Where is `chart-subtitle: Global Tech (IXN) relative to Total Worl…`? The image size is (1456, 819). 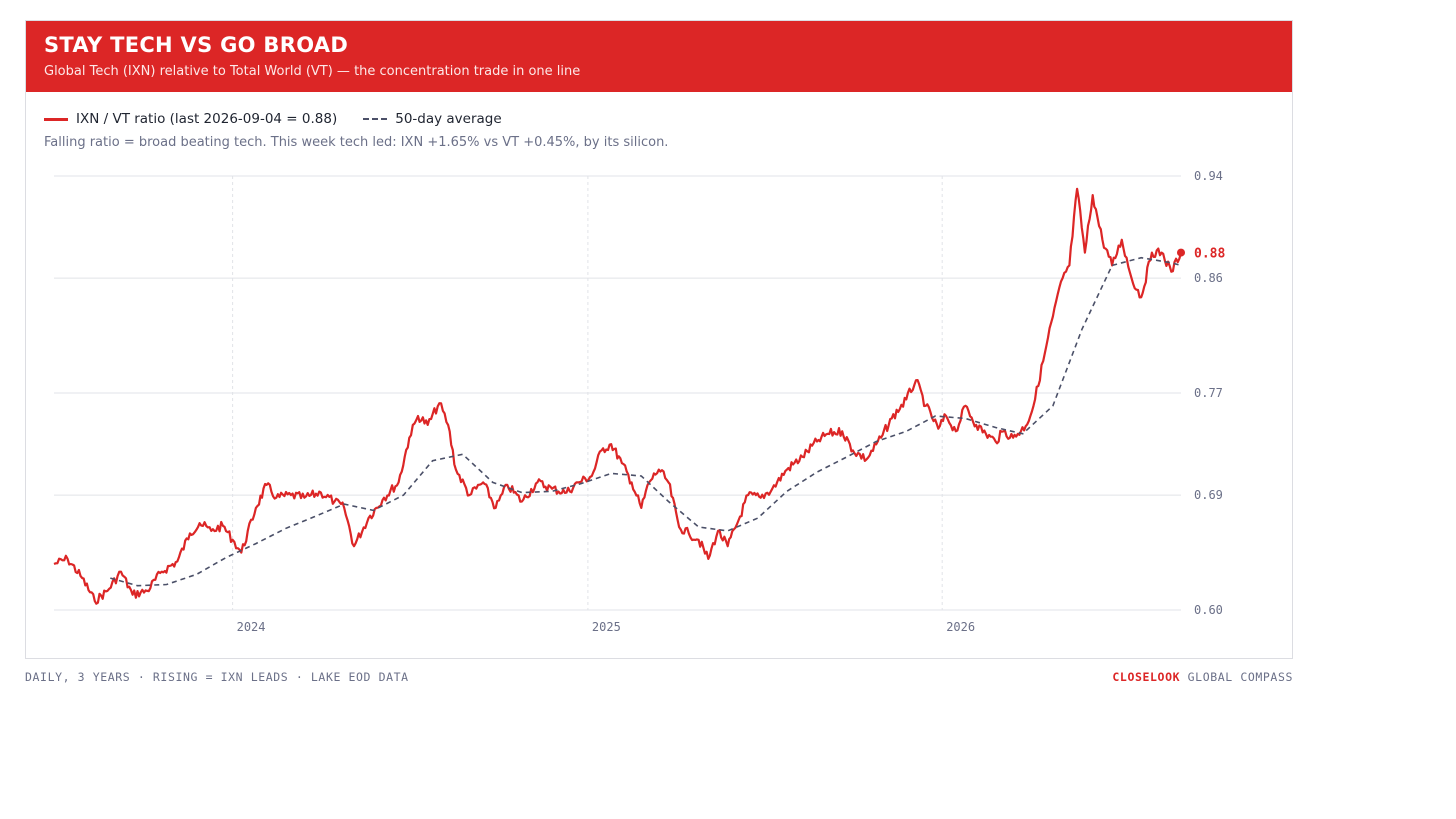
chart-subtitle: Global Tech (IXN) relative to Total Worl… is located at coordinates (312, 71).